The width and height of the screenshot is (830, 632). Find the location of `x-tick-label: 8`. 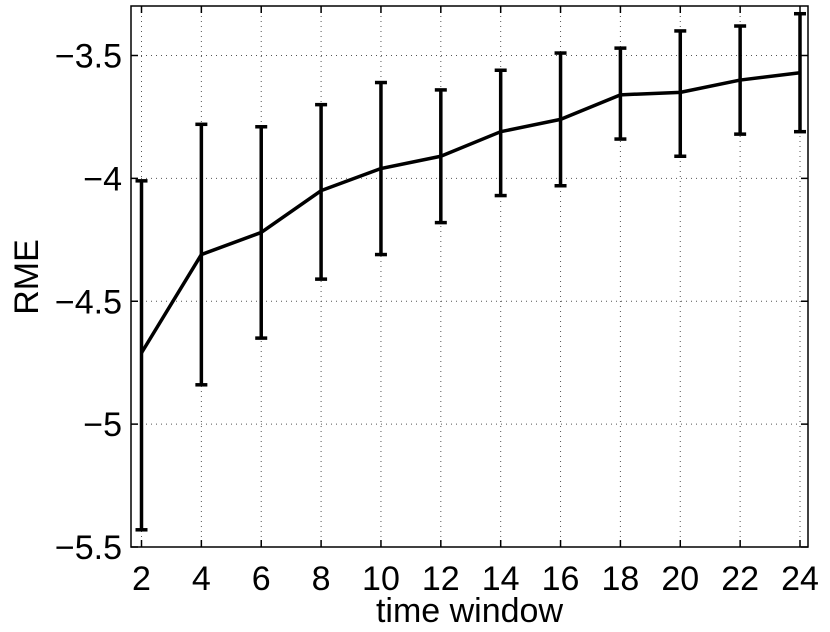

x-tick-label: 8 is located at coordinates (321, 579).